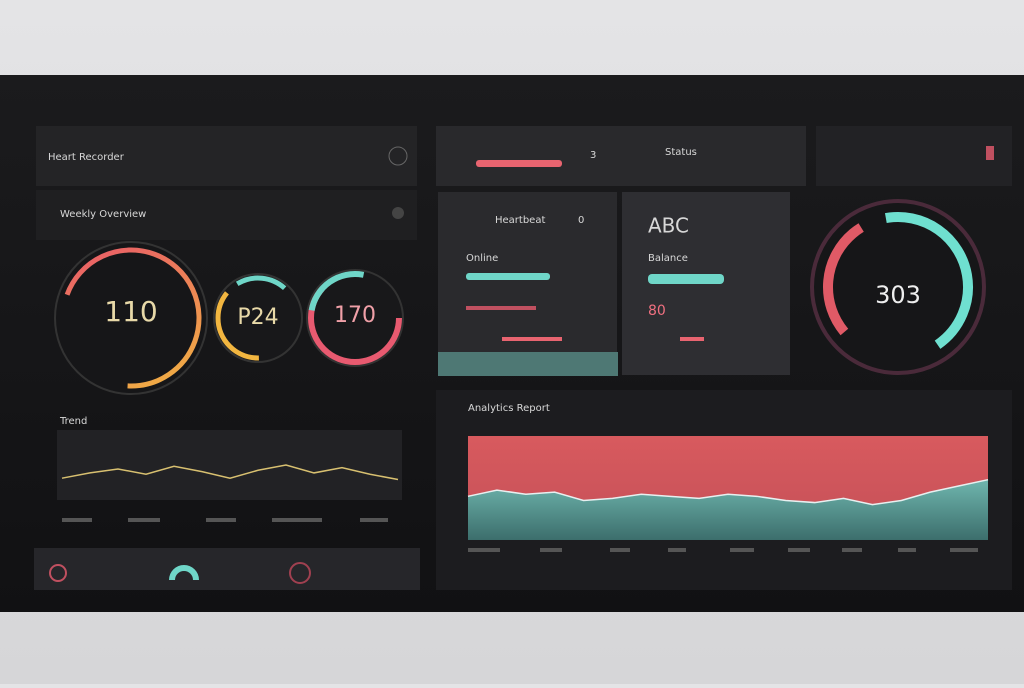 This screenshot has width=1024, height=688. I want to click on trend-title: Trend, so click(73, 421).